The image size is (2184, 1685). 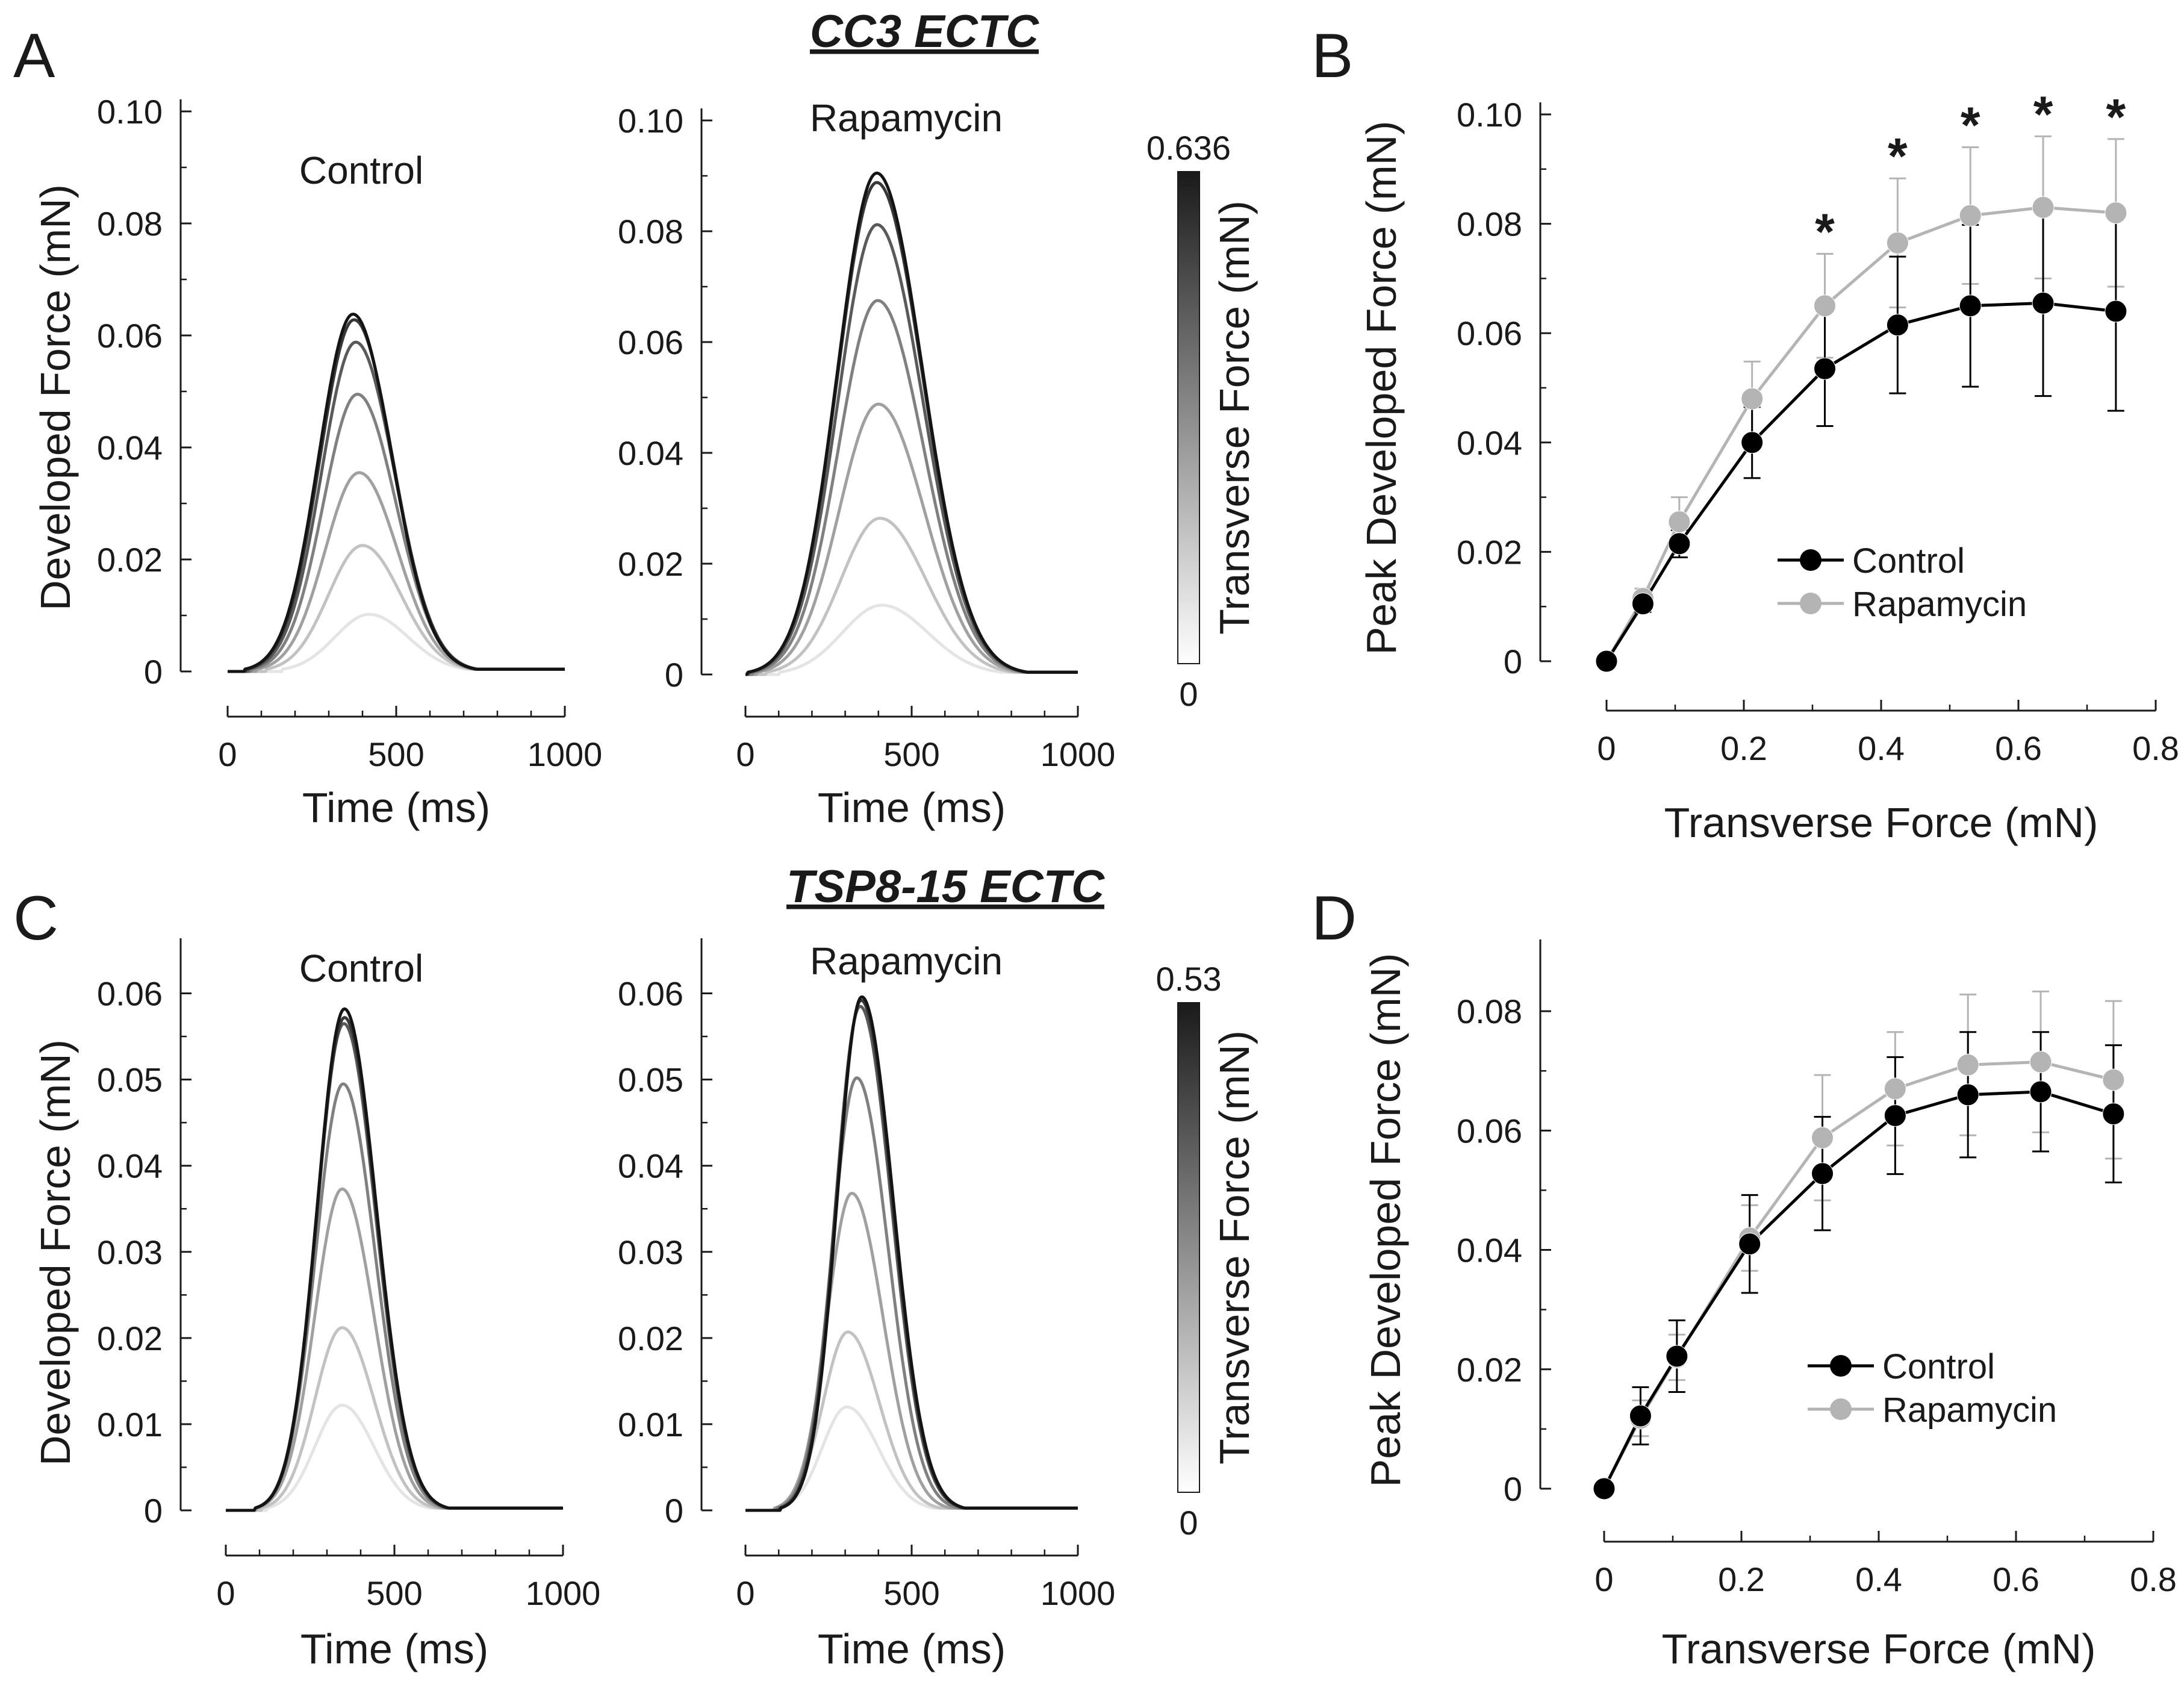 I want to click on panel-letter-a: A, so click(x=34, y=56).